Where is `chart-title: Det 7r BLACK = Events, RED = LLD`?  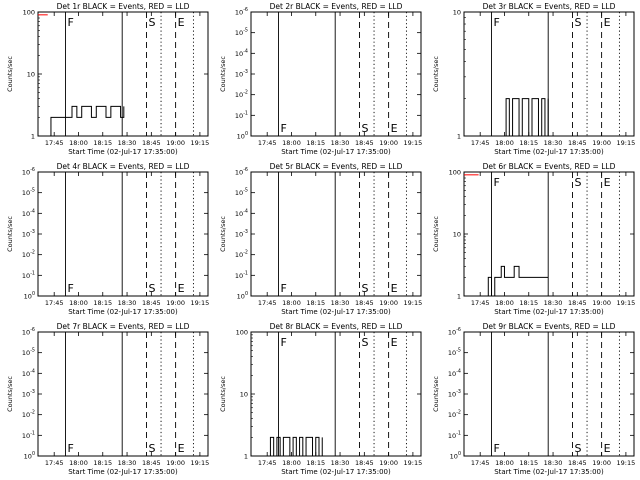
chart-title: Det 7r BLACK = Events, RED = LLD is located at coordinates (123, 326).